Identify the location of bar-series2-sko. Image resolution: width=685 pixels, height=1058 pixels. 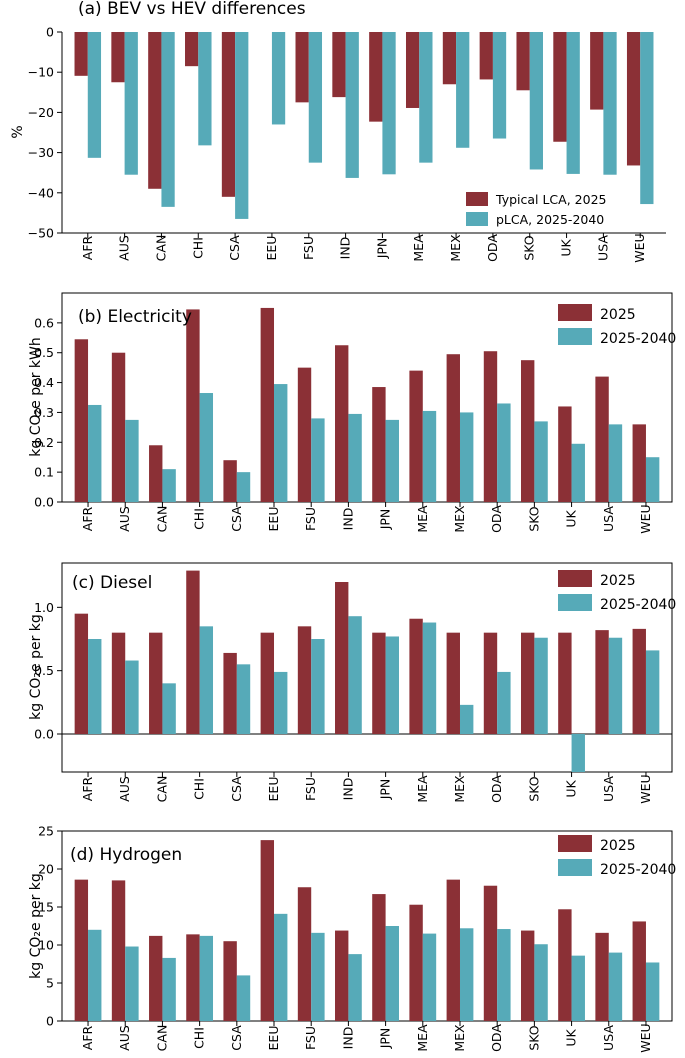
(536, 101).